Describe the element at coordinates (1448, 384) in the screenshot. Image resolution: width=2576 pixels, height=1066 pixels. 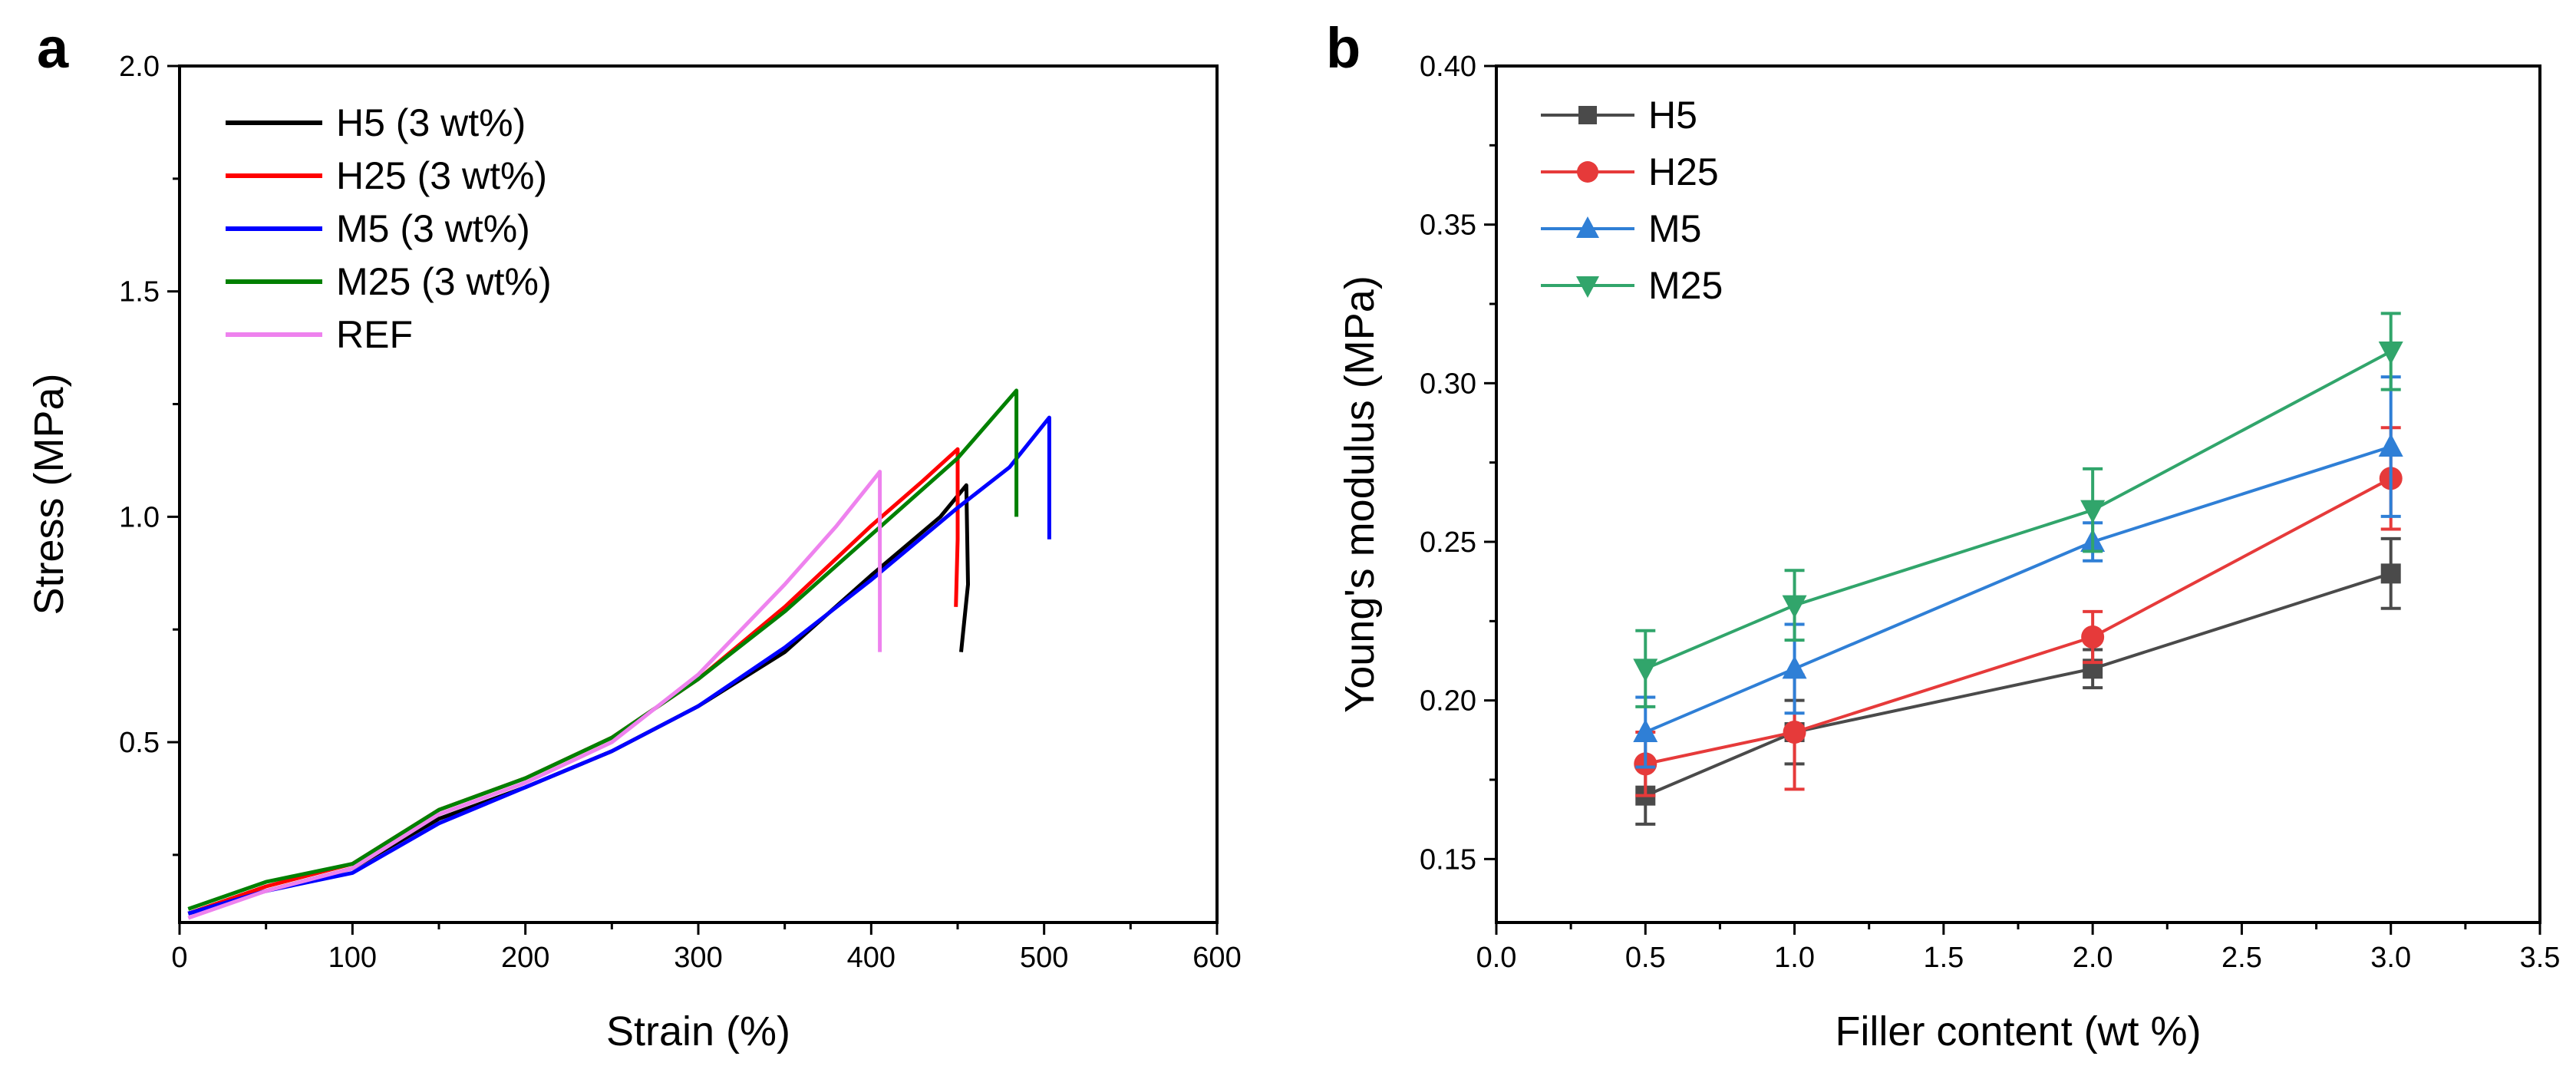
I see `panel-b-y-tick-label: 0.30` at that location.